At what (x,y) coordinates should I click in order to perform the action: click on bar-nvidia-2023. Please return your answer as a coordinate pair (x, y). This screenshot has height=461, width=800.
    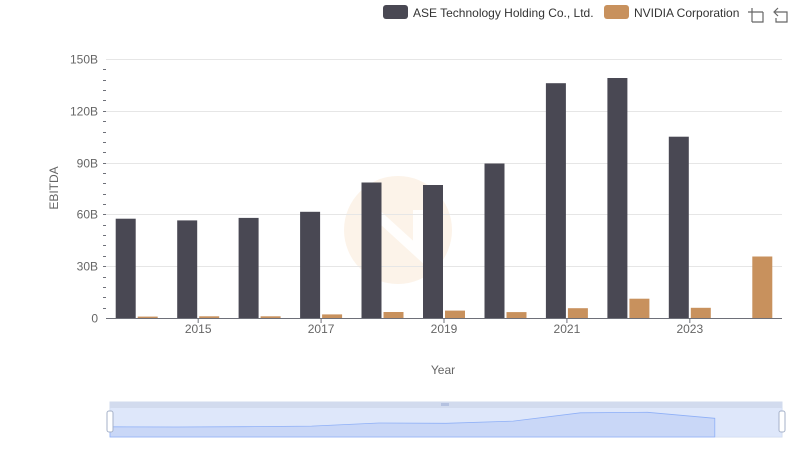
    Looking at the image, I should click on (700, 312).